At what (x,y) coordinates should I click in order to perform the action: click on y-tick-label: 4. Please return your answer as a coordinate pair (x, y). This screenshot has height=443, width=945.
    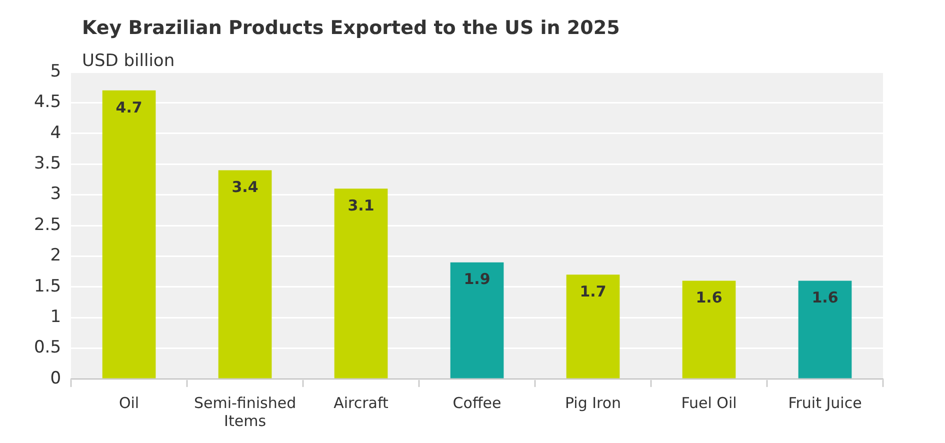
    Looking at the image, I should click on (56, 132).